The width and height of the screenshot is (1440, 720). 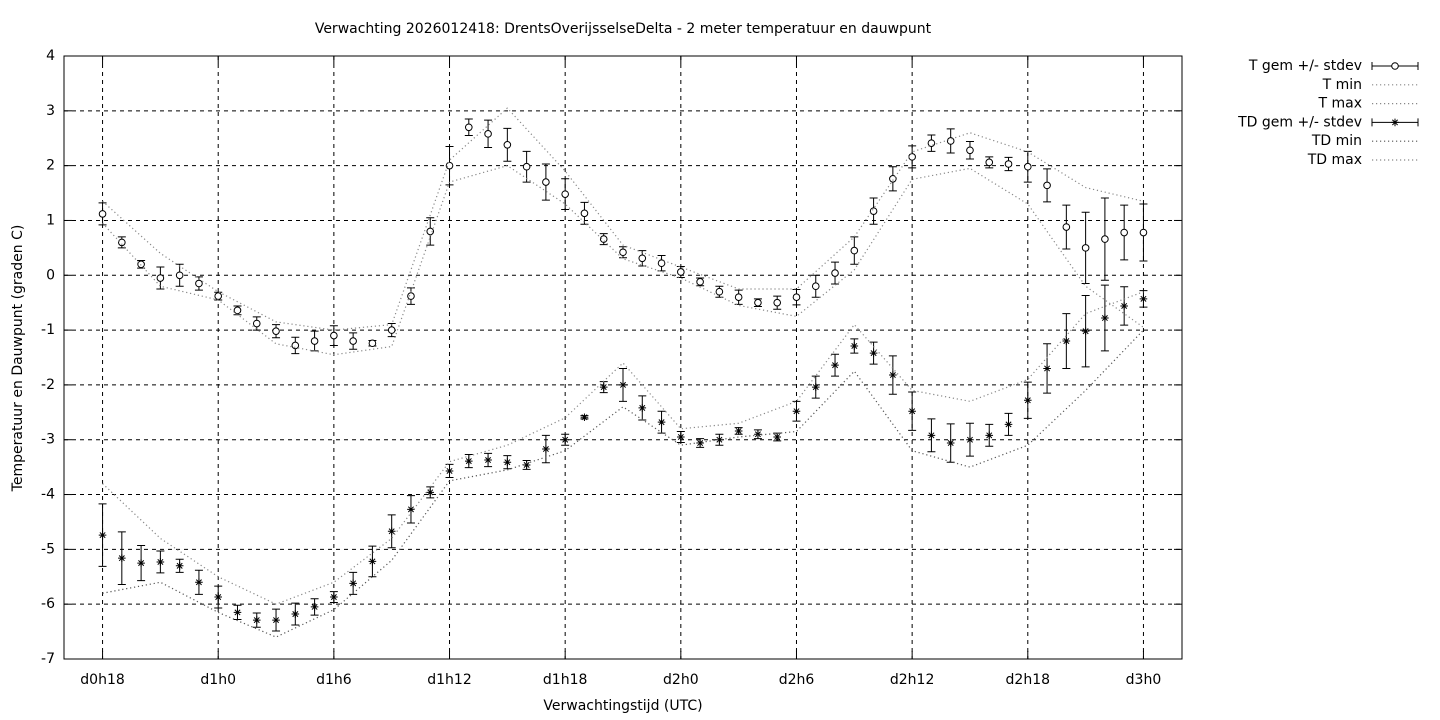 I want to click on legend-label: TD max, so click(x=1334, y=160).